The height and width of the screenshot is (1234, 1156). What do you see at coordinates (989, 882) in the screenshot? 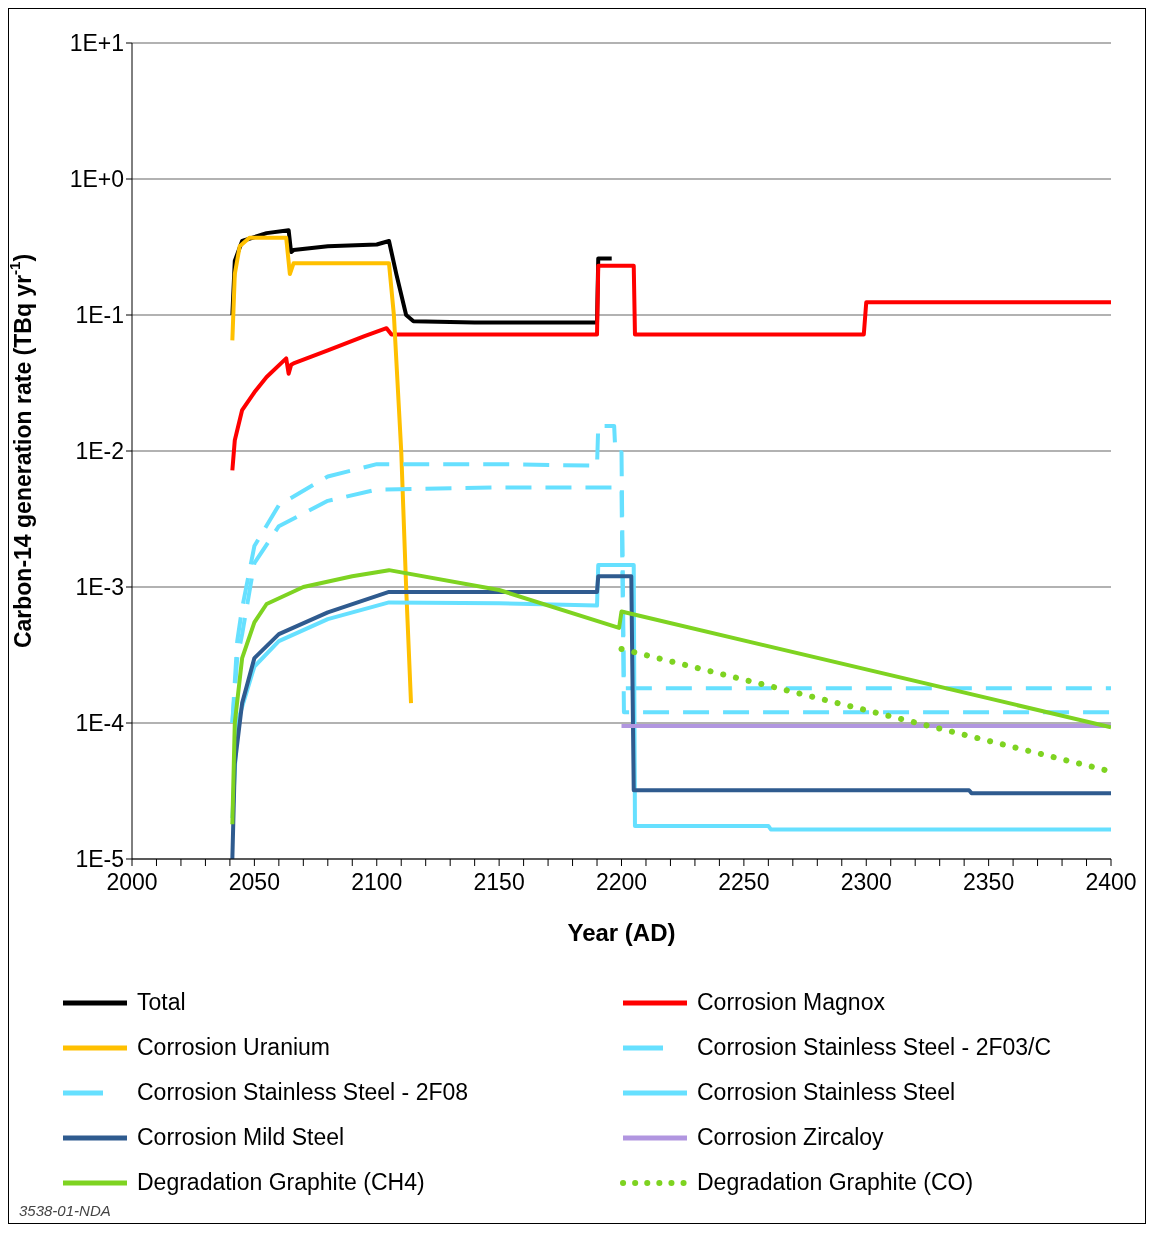
I see `x-tick-label: 2350` at bounding box center [989, 882].